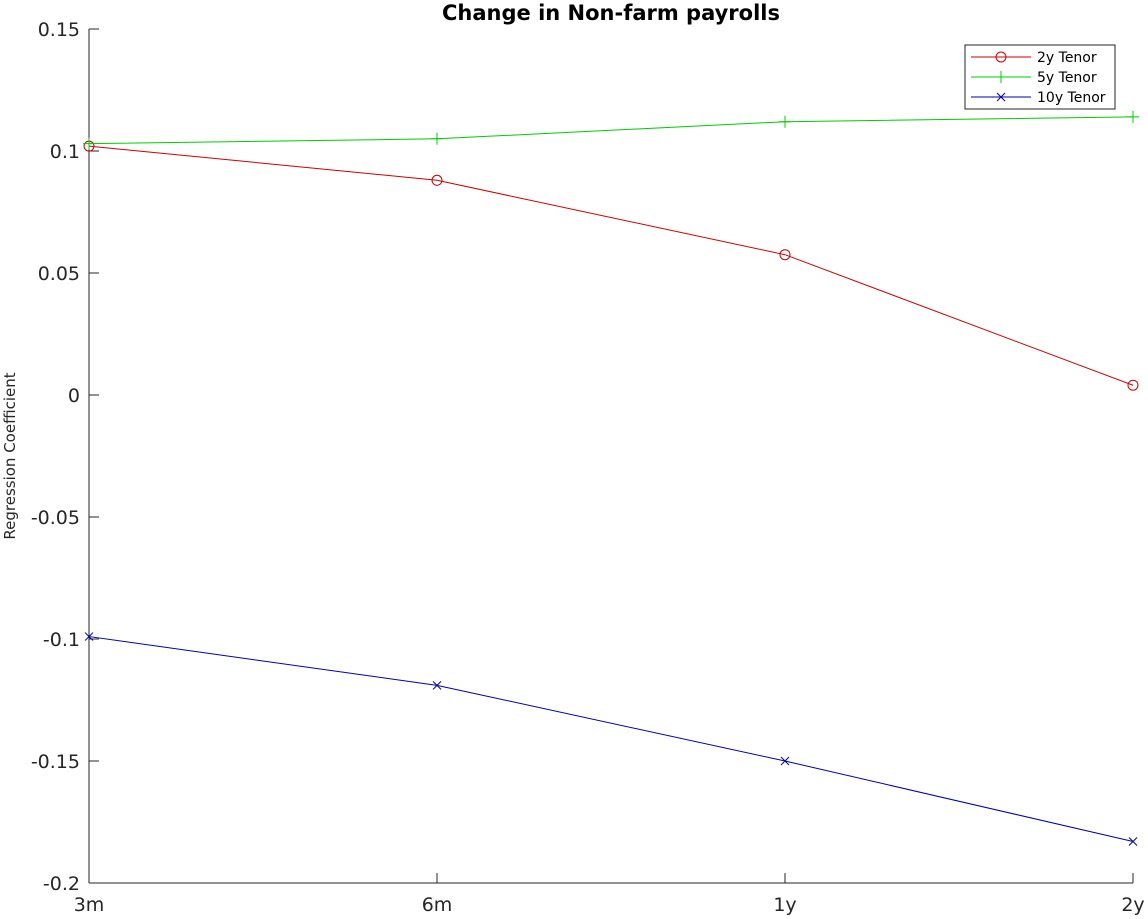  I want to click on chart-title: Change in Non-farm payrolls, so click(611, 13).